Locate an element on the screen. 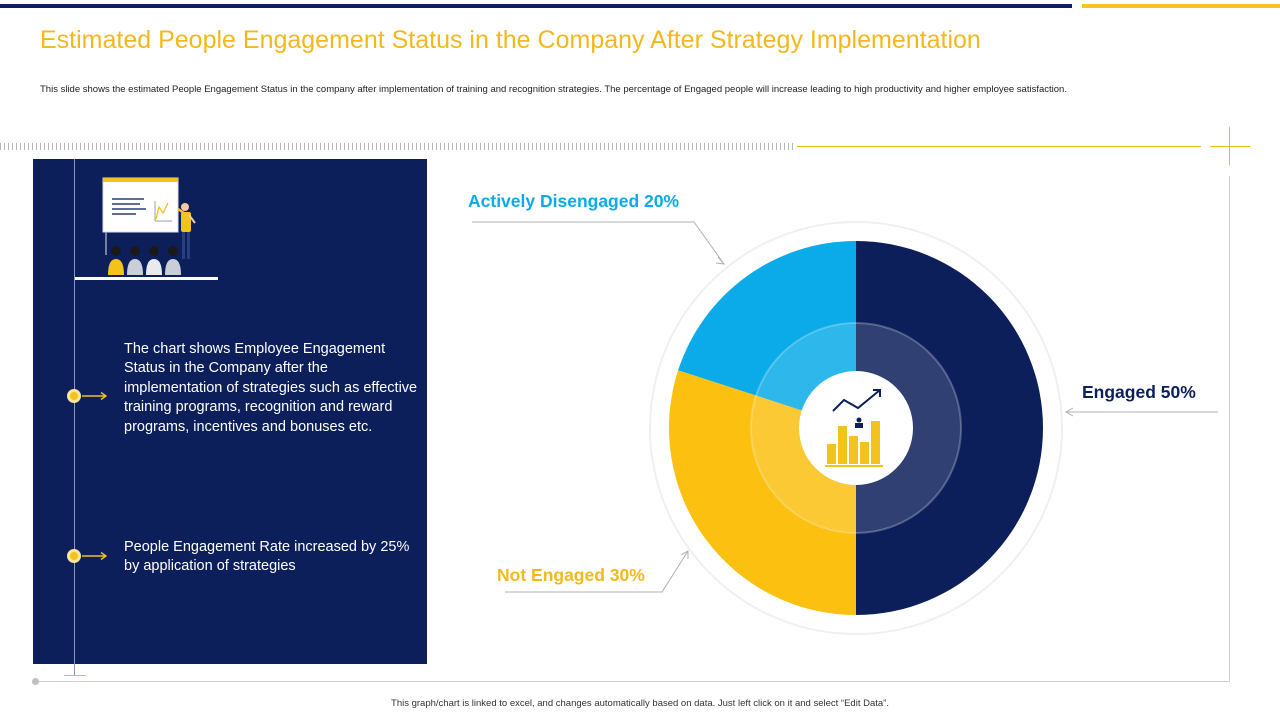  pie-slice-engaged is located at coordinates (949, 428).